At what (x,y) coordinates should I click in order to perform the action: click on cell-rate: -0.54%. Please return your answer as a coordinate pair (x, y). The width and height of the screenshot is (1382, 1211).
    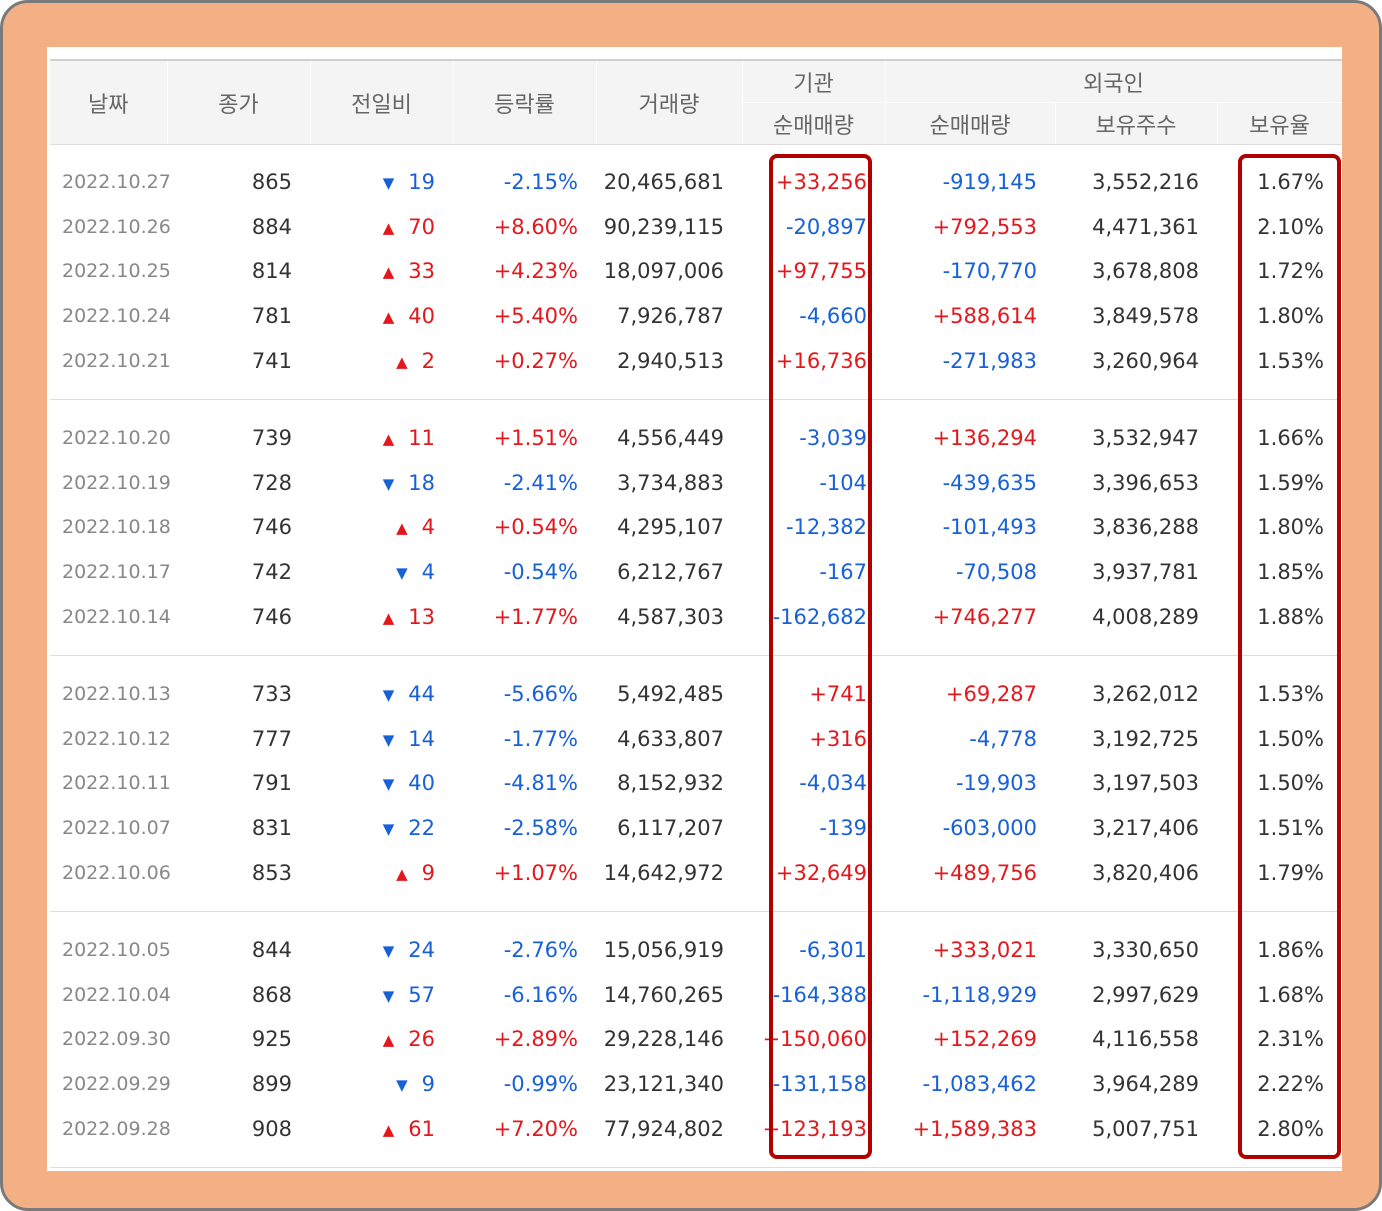
    Looking at the image, I should click on (540, 572).